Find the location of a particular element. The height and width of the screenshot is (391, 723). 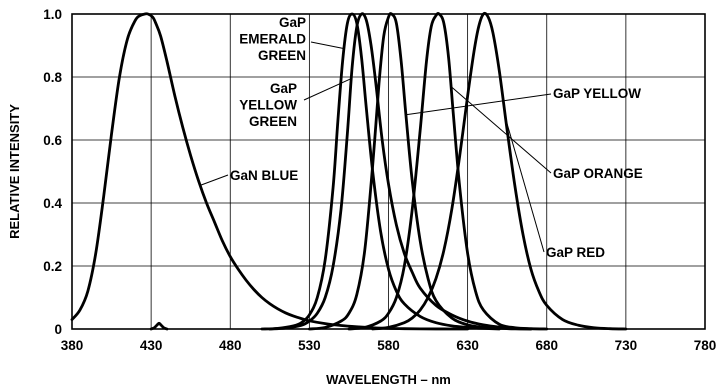

series-label-gan-blue: GaN BLUE is located at coordinates (264, 175).